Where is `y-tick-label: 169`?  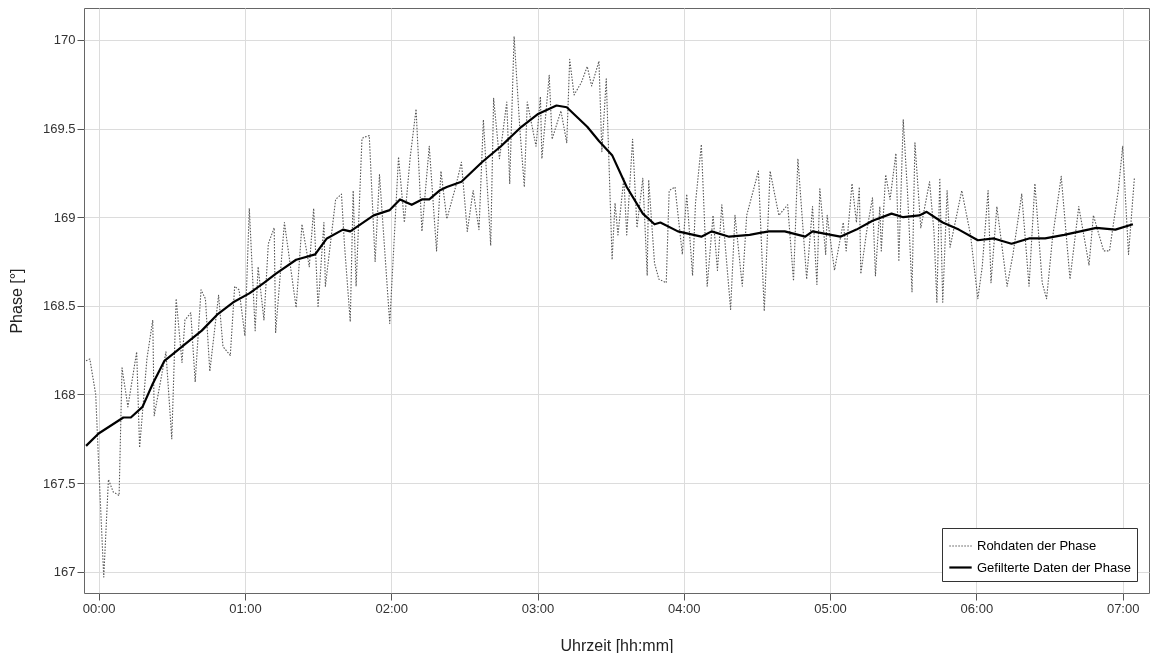
y-tick-label: 169 is located at coordinates (64, 217).